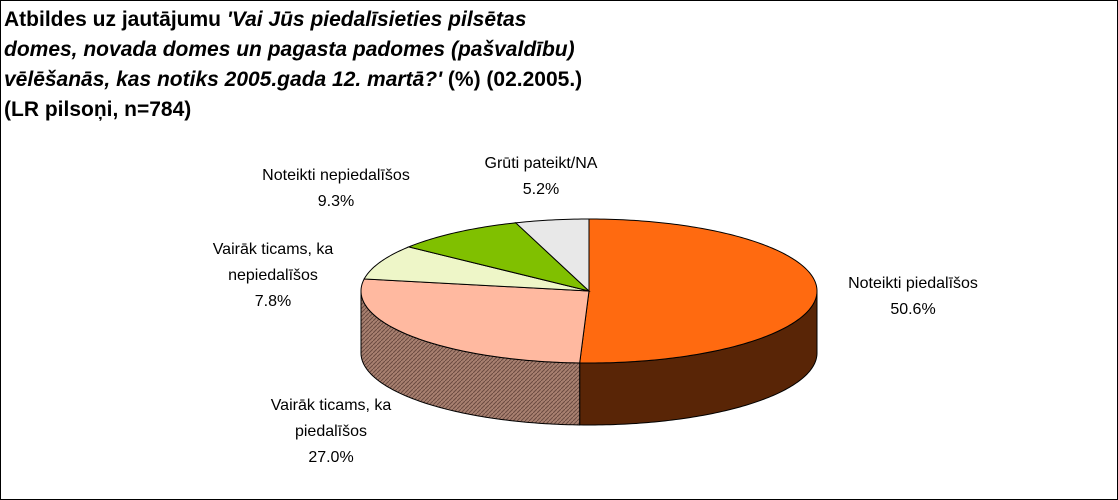 This screenshot has width=1118, height=500. What do you see at coordinates (541, 163) in the screenshot?
I see `category-label: Grūti pateikt/NA` at bounding box center [541, 163].